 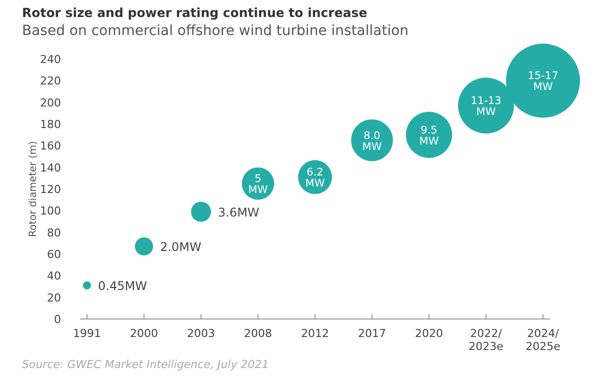 What do you see at coordinates (50, 59) in the screenshot?
I see `y-tick-label: 240` at bounding box center [50, 59].